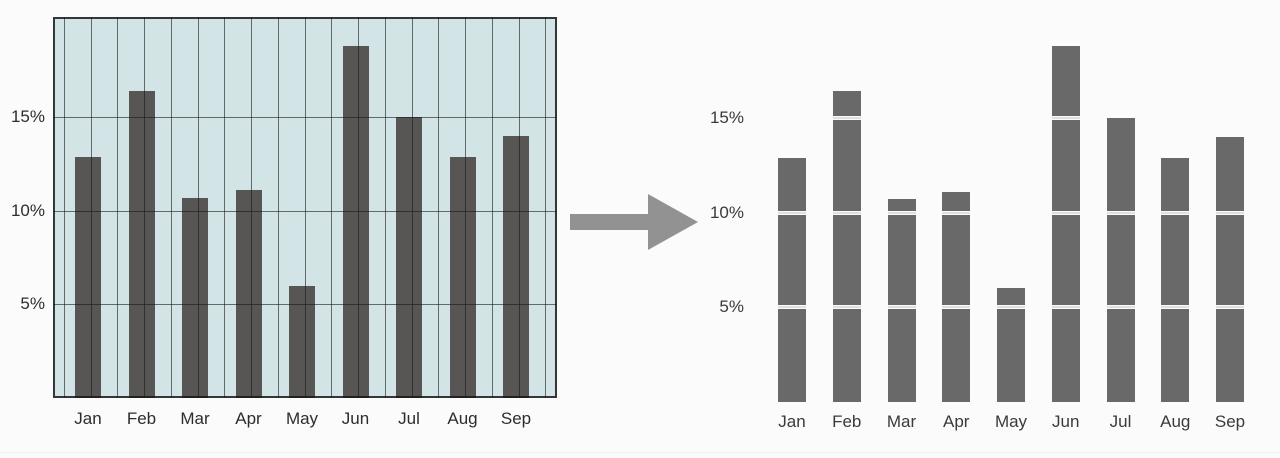 Image resolution: width=1280 pixels, height=458 pixels. I want to click on before-to-after-arrow-icon, so click(634, 222).